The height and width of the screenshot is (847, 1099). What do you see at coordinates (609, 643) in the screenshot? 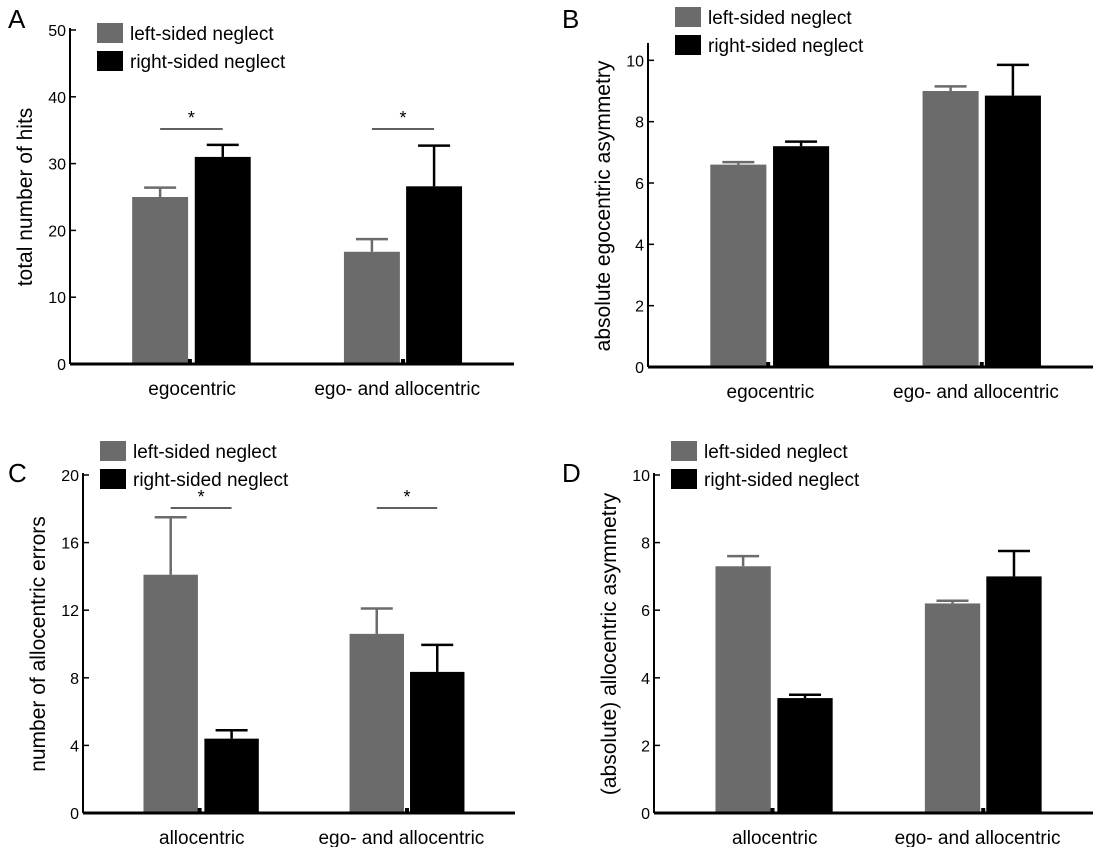
I see `y-axis-label: (absolute) allocentric asymmetry` at bounding box center [609, 643].